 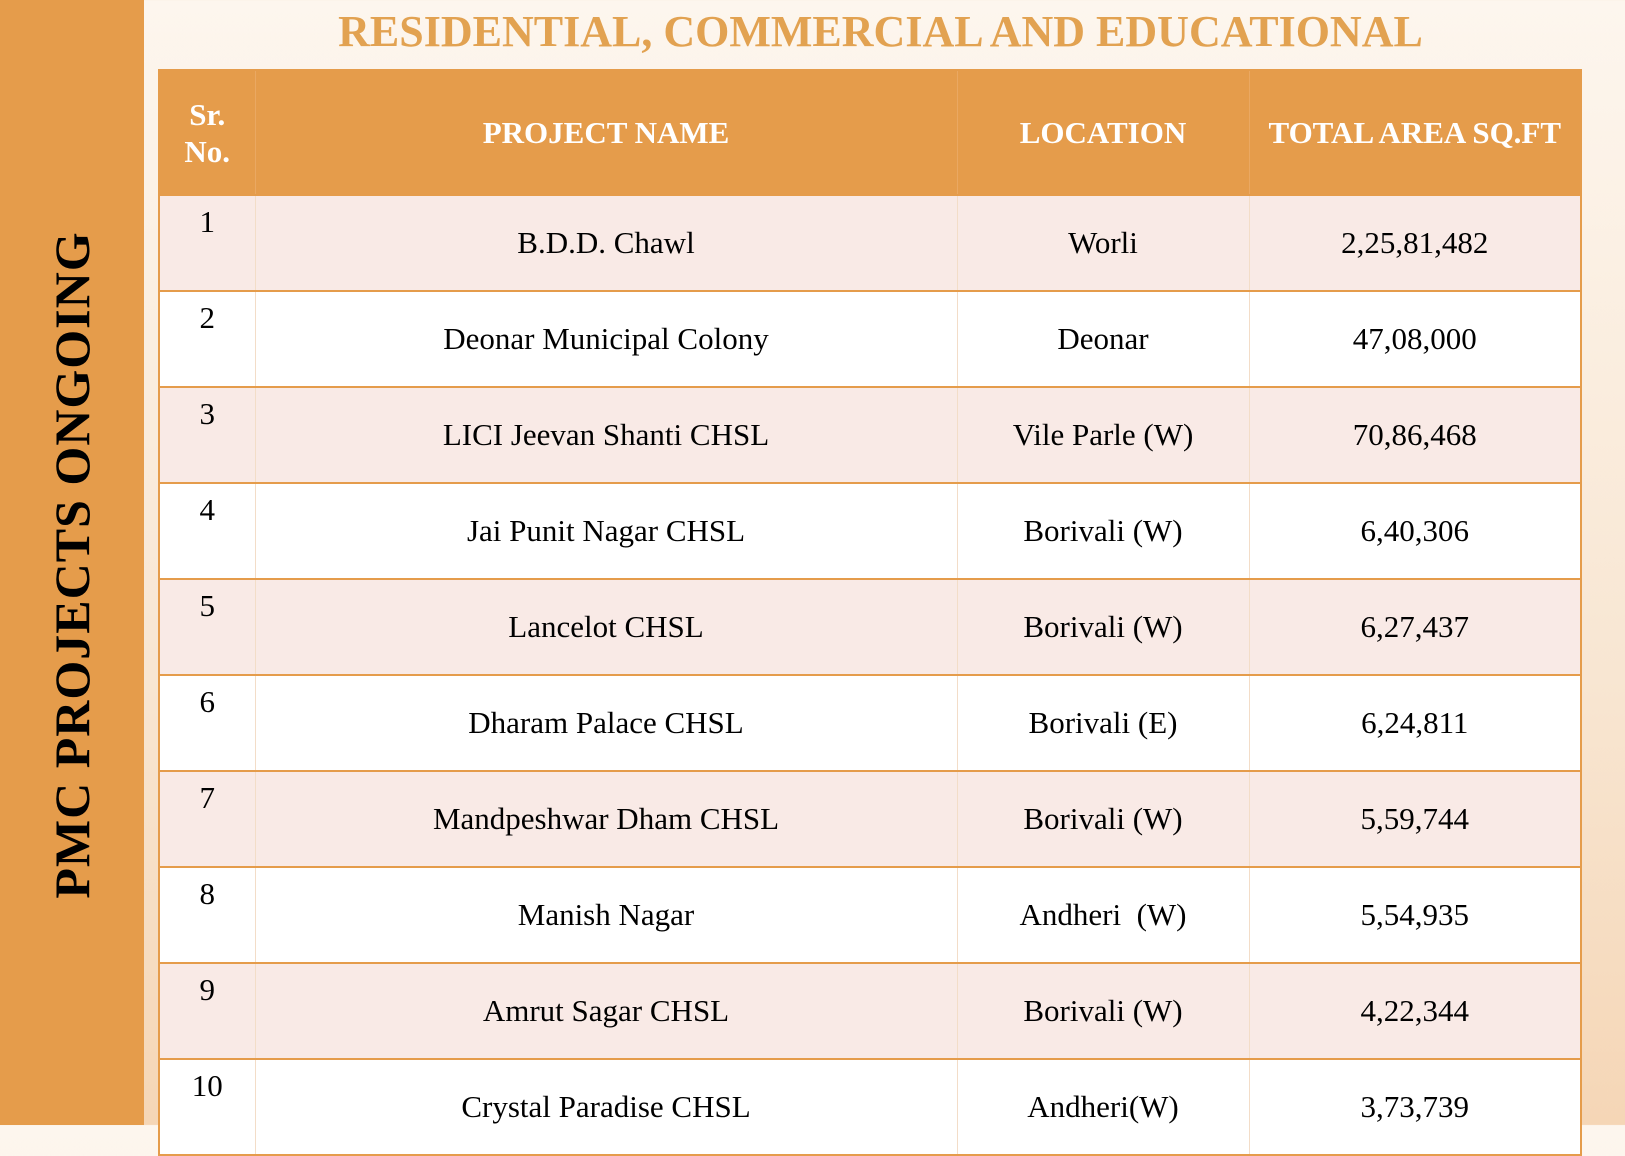 What do you see at coordinates (606, 722) in the screenshot?
I see `table-cell: Dharam Palace CHSL` at bounding box center [606, 722].